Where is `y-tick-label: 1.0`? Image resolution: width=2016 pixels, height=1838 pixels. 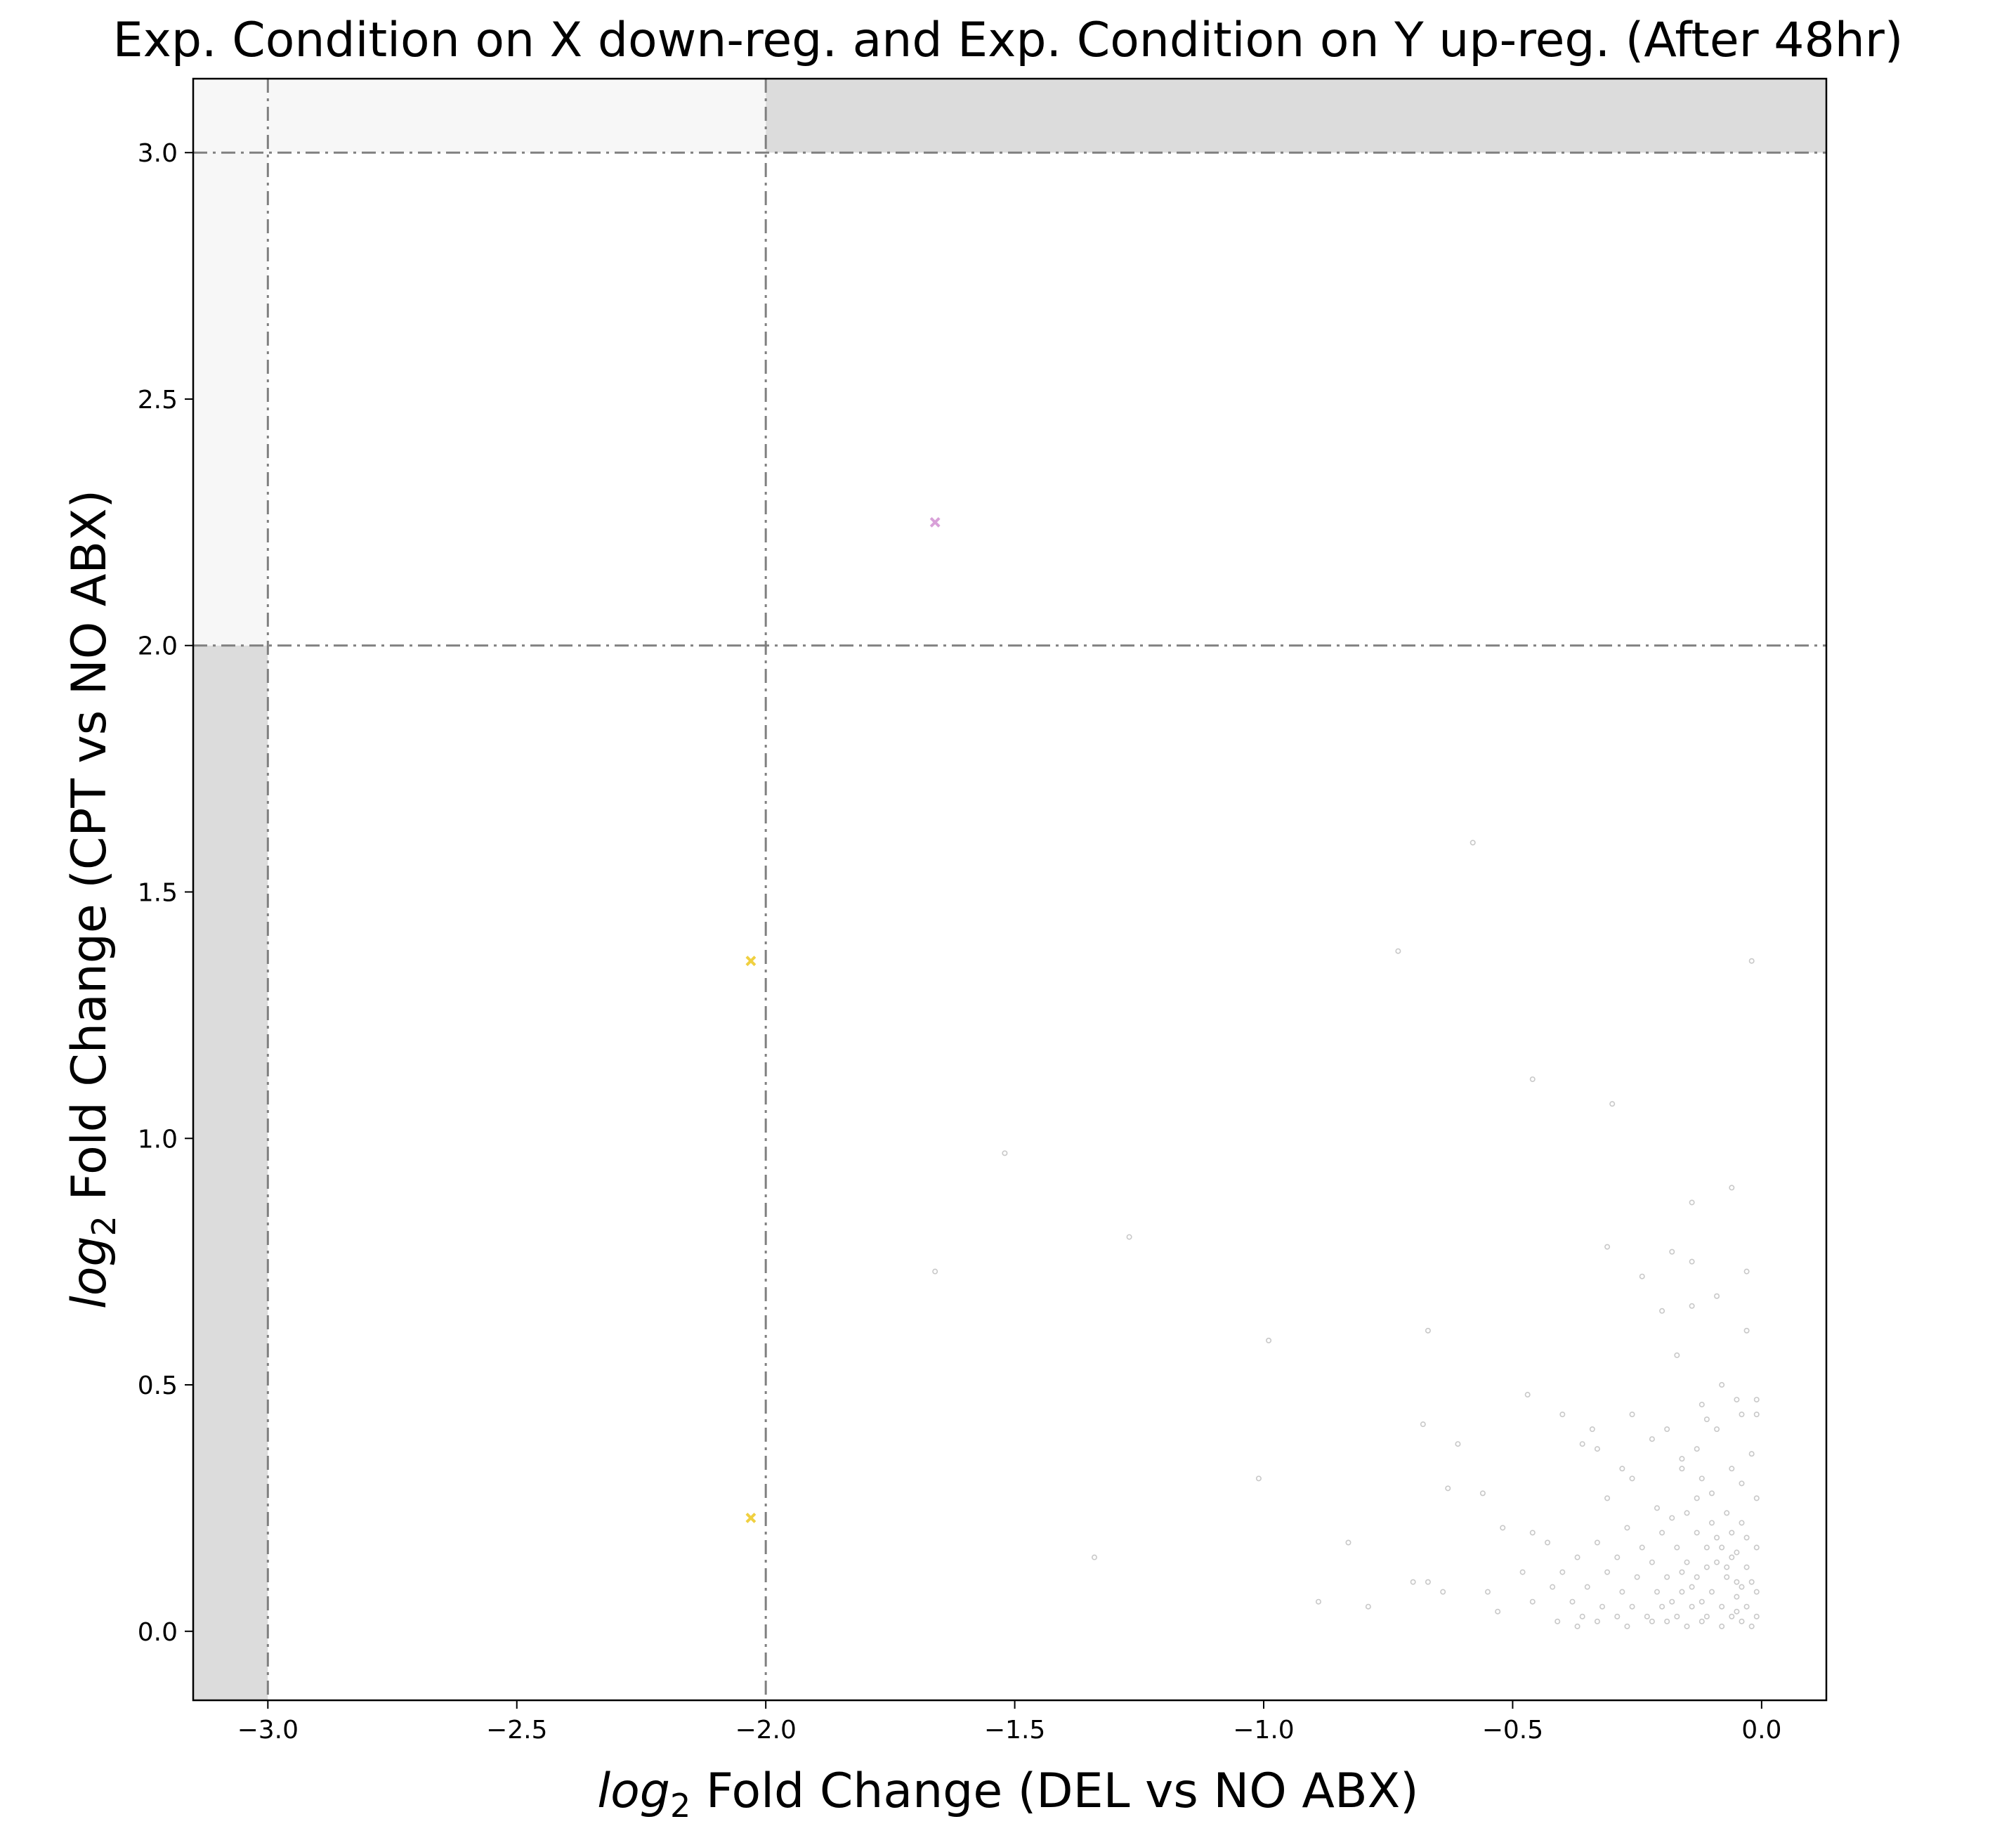 y-tick-label: 1.0 is located at coordinates (158, 1139).